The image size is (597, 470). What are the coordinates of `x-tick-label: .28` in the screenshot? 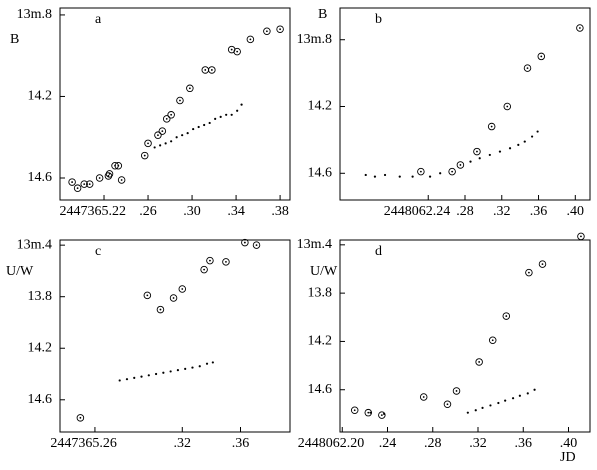 It's located at (433, 443).